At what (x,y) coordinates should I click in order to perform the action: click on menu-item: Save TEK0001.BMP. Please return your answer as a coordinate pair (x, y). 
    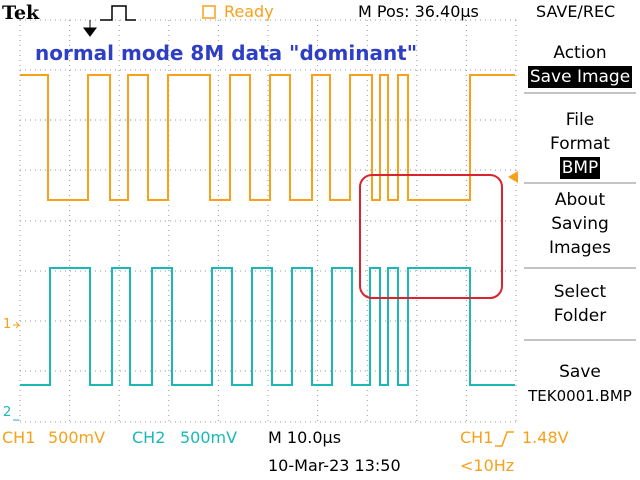
    Looking at the image, I should click on (580, 384).